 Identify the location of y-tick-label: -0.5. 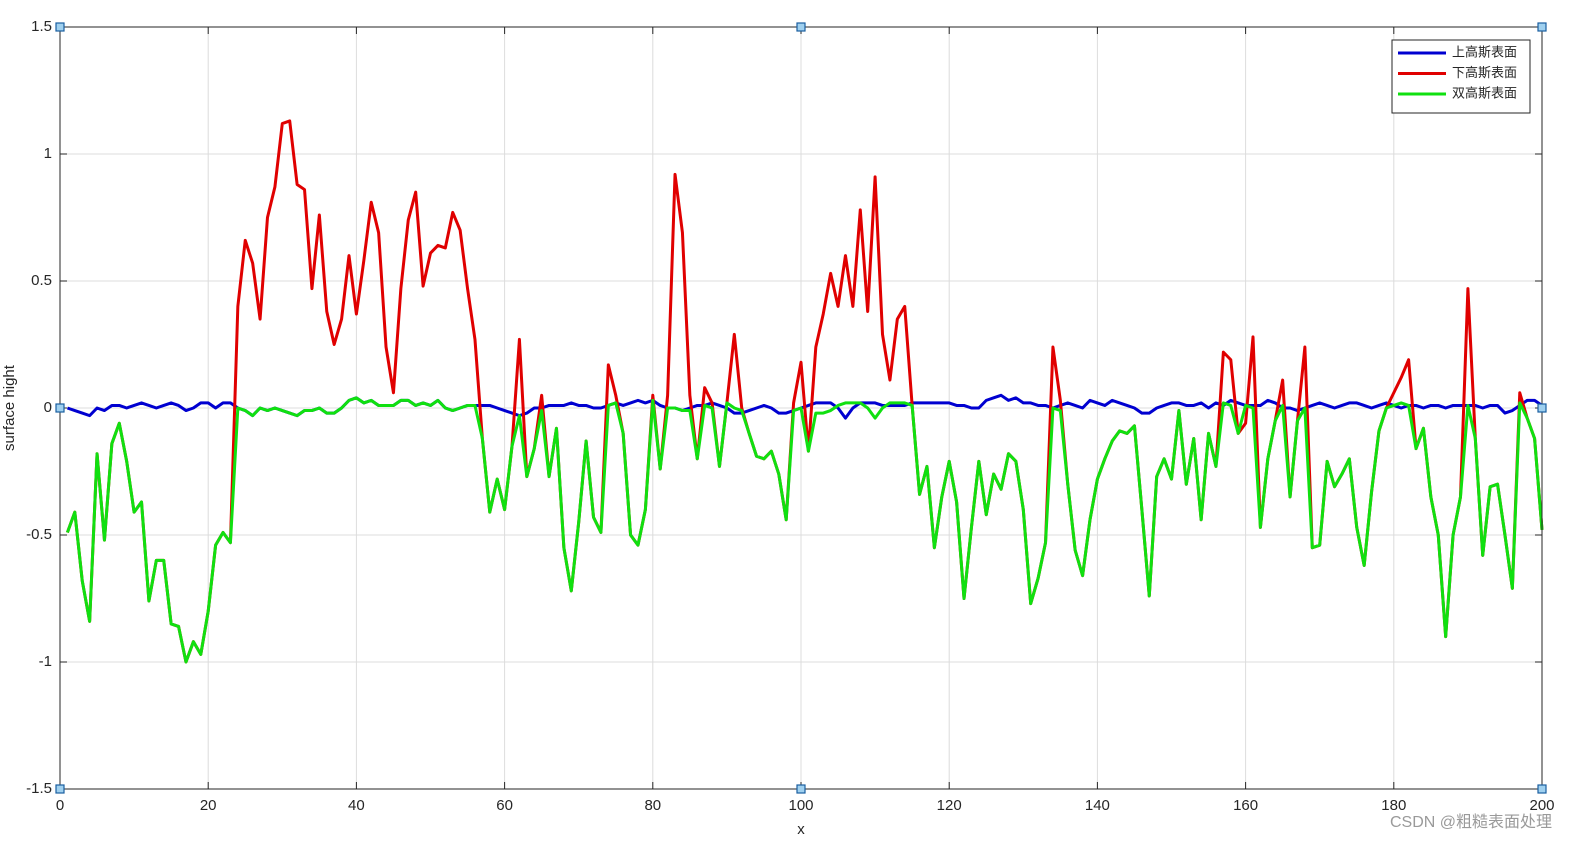
(39, 534).